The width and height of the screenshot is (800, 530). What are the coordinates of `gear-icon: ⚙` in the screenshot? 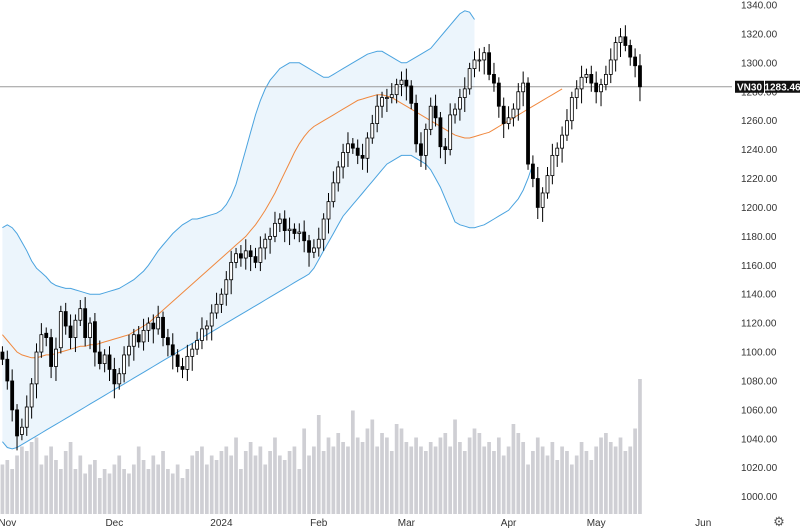 It's located at (779, 521).